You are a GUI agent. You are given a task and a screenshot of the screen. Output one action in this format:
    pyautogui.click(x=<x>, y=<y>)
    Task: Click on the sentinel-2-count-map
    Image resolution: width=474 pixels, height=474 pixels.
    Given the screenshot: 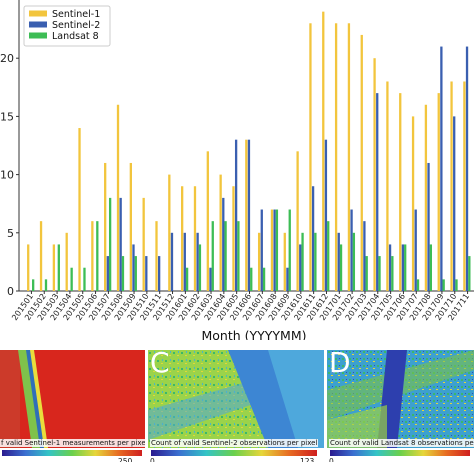 What is the action you would take?
    pyautogui.click(x=236, y=399)
    